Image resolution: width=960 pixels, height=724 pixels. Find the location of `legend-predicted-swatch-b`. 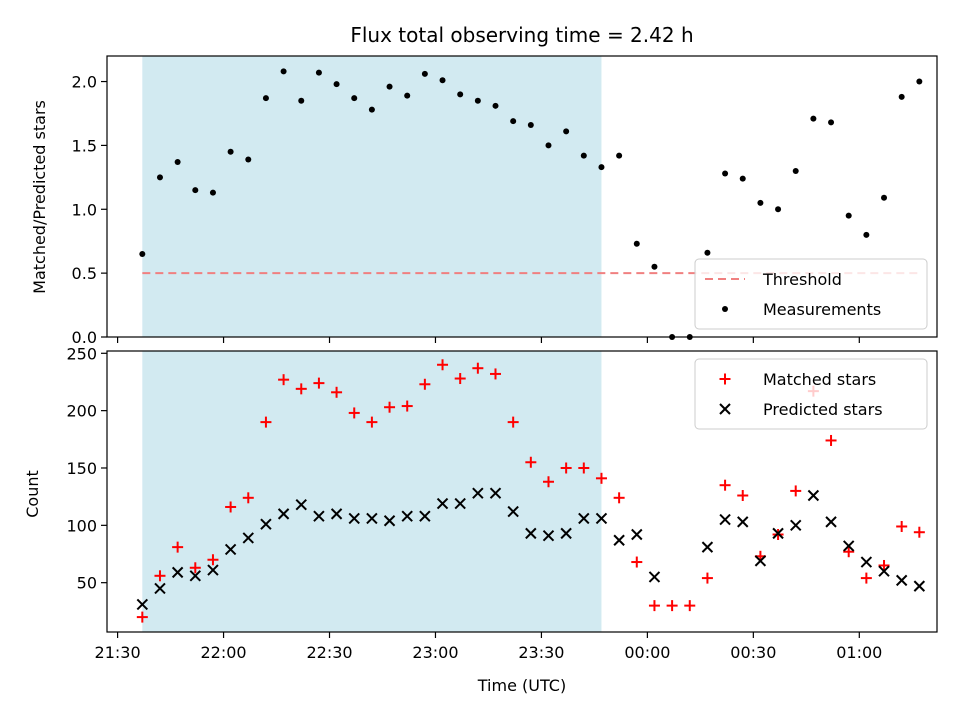

legend-predicted-swatch-b is located at coordinates (725, 409).